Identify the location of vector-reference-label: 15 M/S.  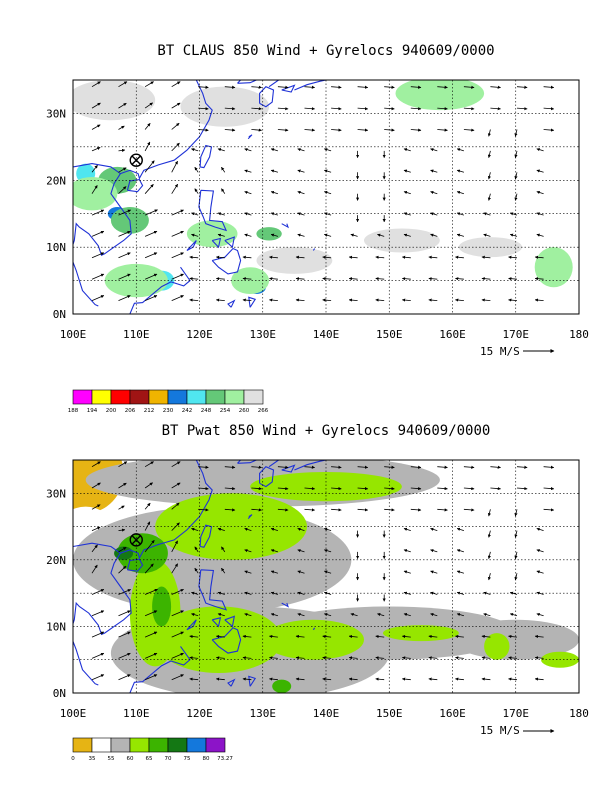
(500, 730).